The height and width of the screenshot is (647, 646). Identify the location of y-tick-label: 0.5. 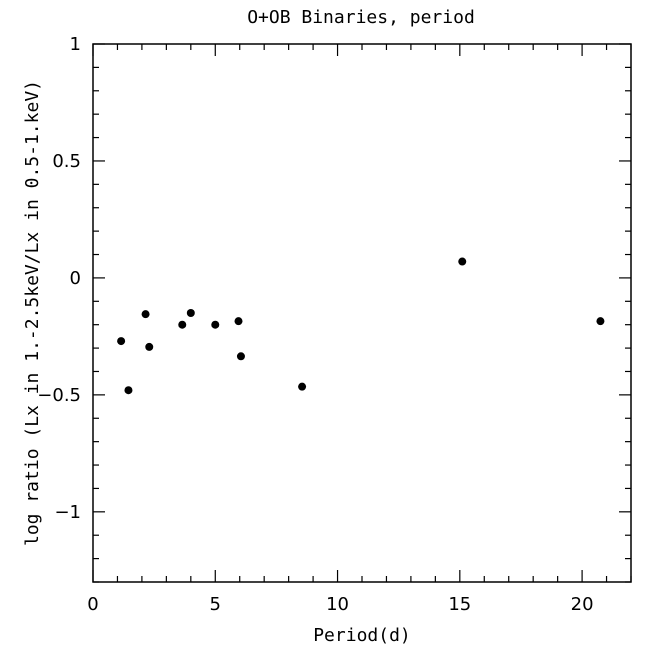
(66, 161).